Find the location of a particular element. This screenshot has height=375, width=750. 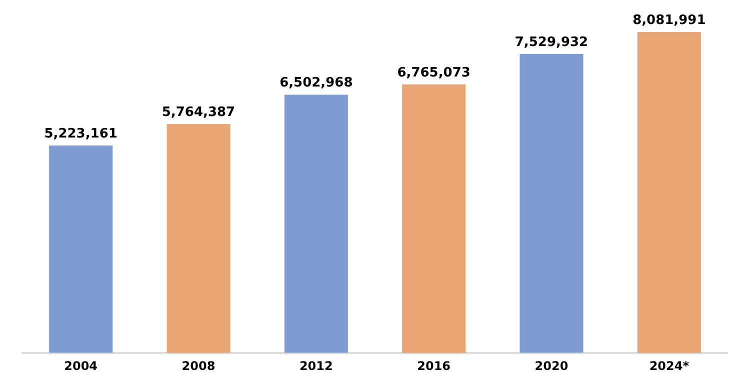

x-tick-label: 2012 is located at coordinates (316, 366).